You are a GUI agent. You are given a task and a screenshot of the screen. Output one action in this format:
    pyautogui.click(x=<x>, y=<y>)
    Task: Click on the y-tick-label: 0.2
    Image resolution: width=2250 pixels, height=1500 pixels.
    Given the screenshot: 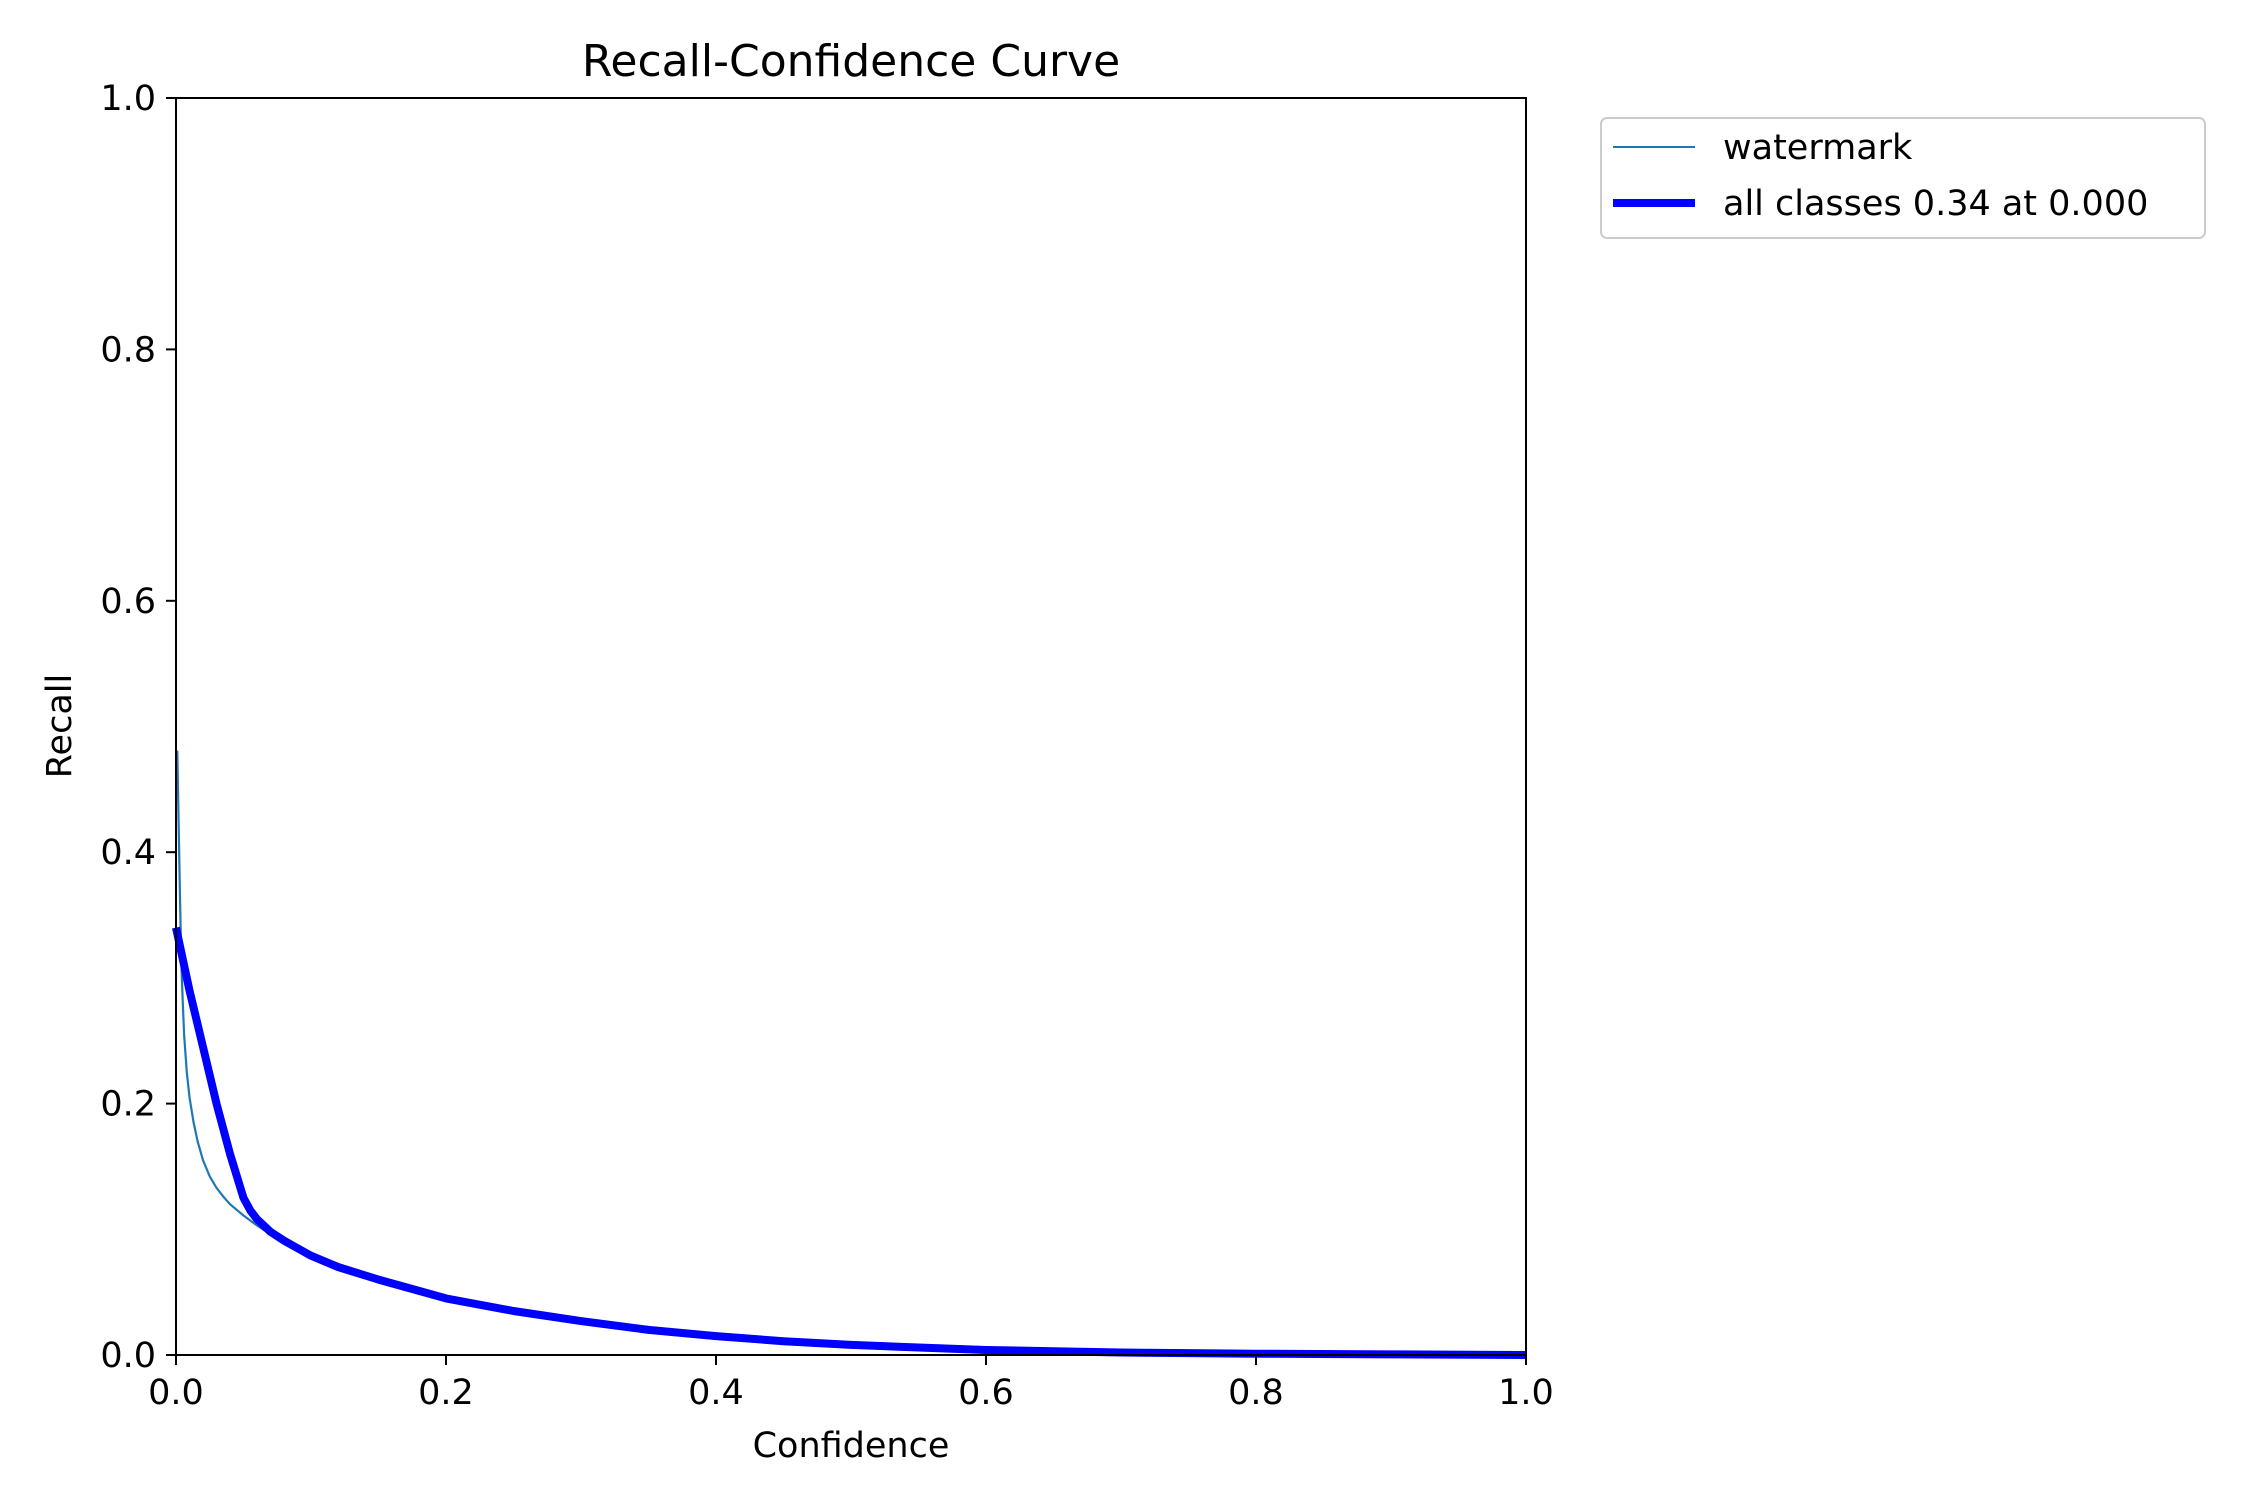 What is the action you would take?
    pyautogui.click(x=128, y=1105)
    